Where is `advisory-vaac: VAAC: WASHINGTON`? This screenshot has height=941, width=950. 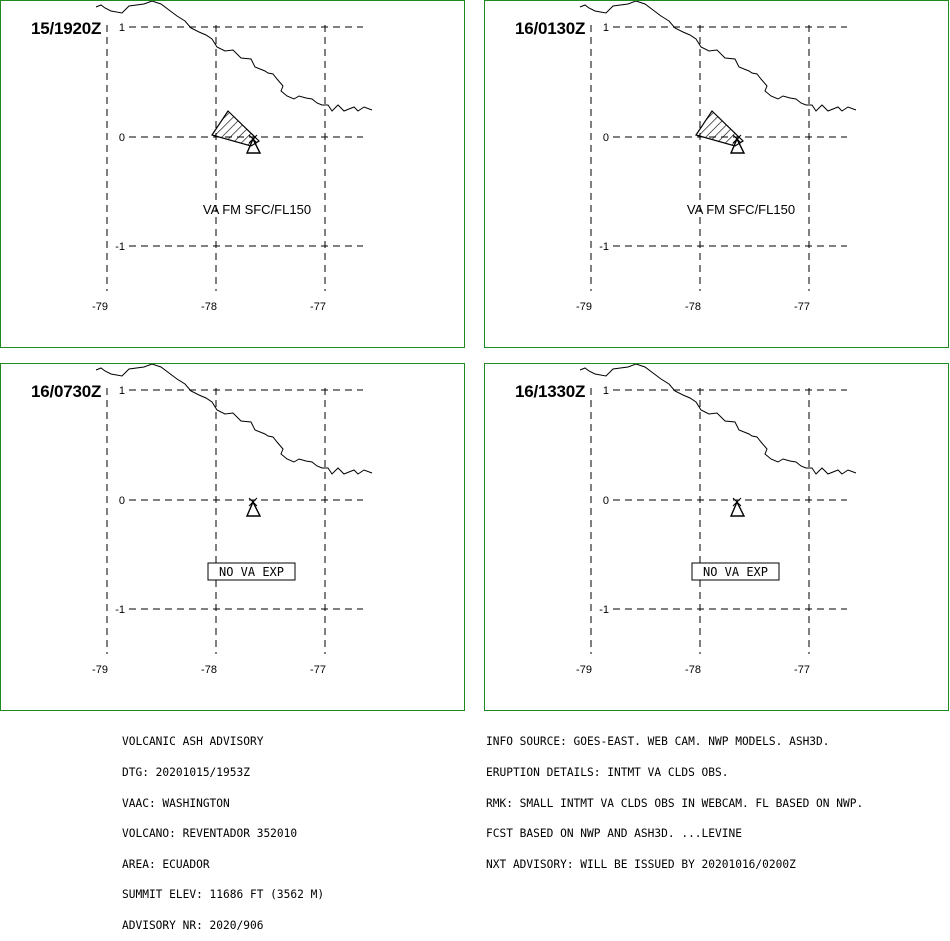
advisory-vaac: VAAC: WASHINGTON is located at coordinates (176, 803).